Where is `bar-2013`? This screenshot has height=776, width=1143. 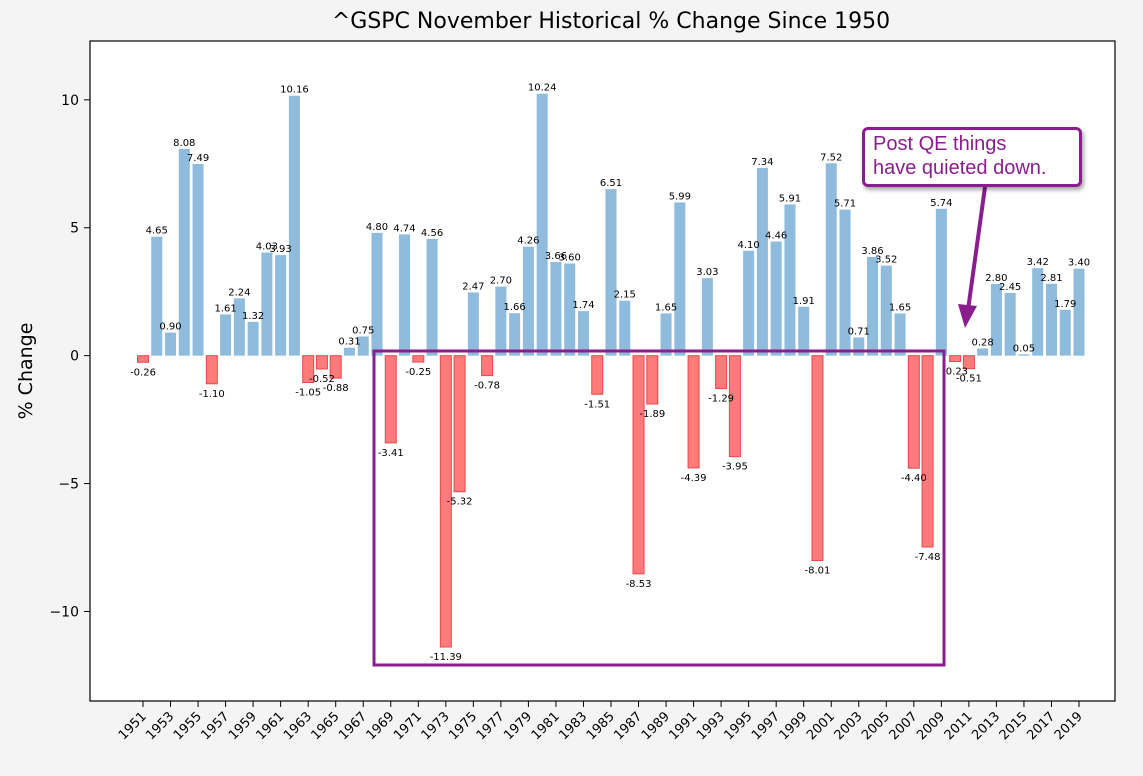 bar-2013 is located at coordinates (996, 320).